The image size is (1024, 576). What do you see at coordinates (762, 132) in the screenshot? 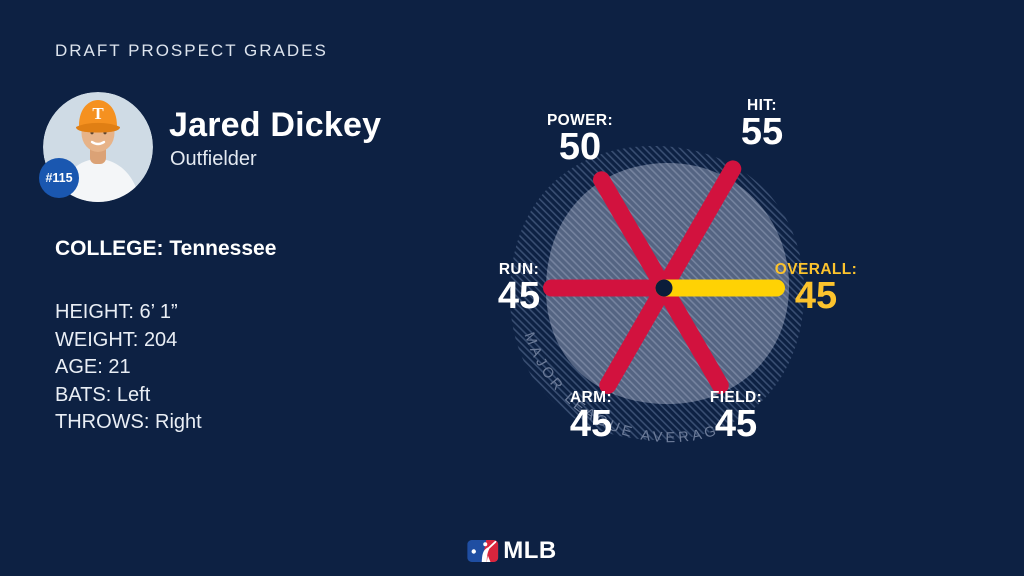
I see `grade-hit-value: 55` at bounding box center [762, 132].